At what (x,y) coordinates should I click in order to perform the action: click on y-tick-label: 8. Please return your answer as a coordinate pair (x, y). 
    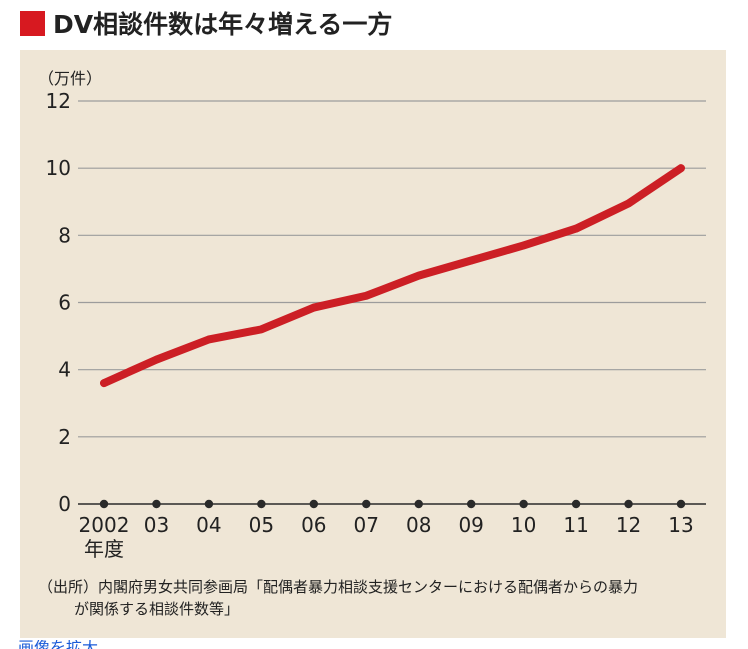
    Looking at the image, I should click on (64, 235).